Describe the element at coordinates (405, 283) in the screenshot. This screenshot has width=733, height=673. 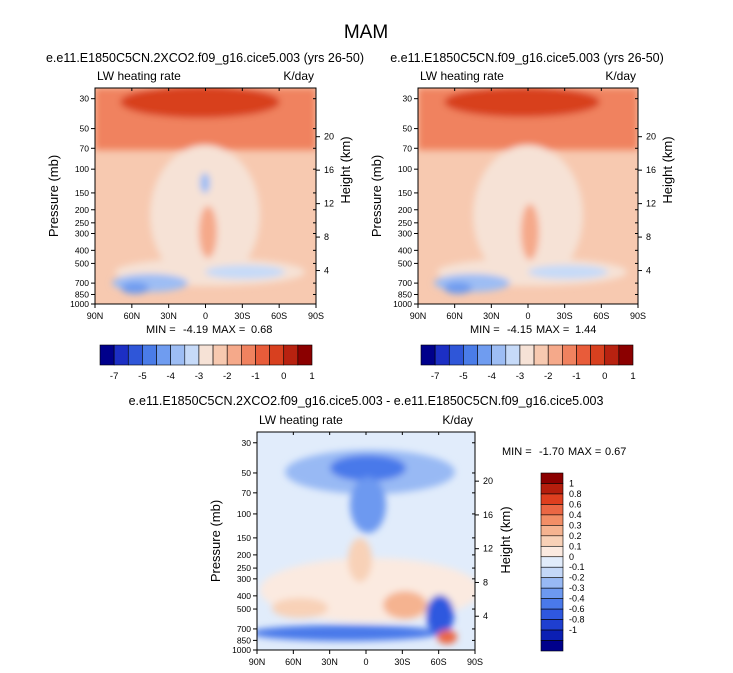
I see `y-tick-label: 700` at that location.